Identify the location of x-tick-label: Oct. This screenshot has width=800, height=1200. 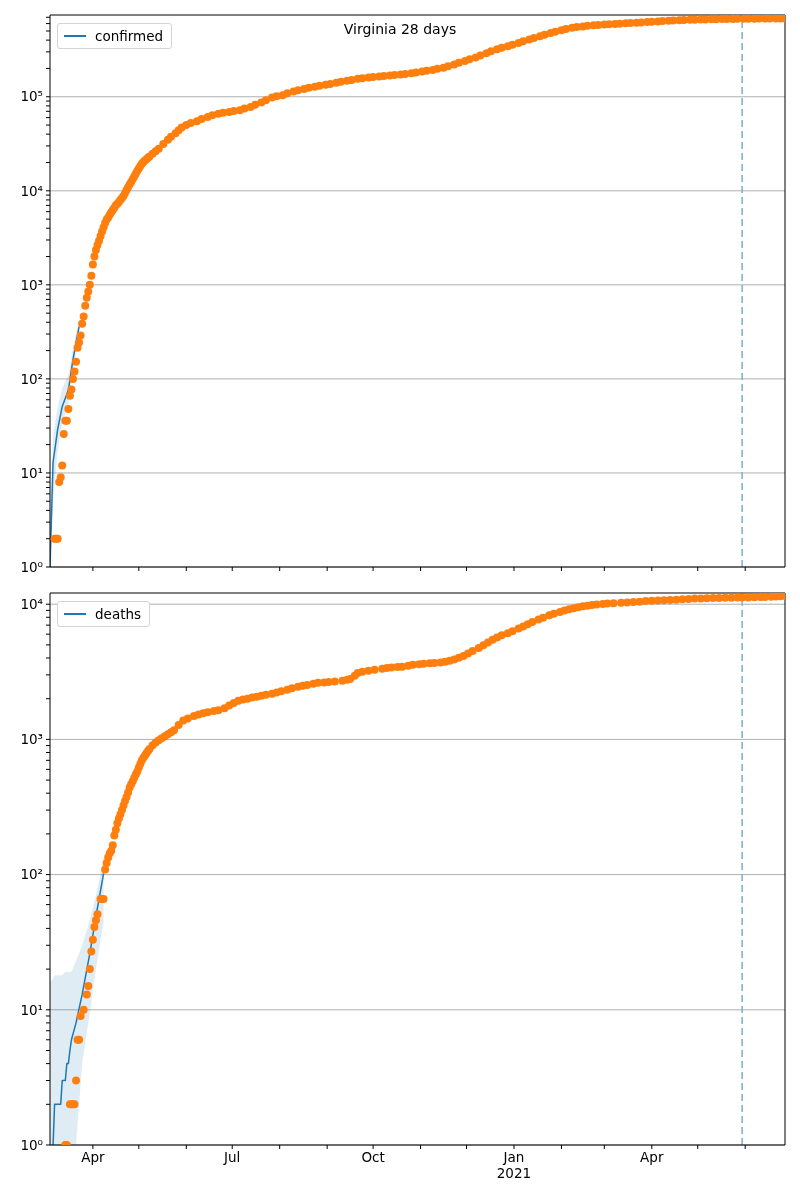
(373, 1156).